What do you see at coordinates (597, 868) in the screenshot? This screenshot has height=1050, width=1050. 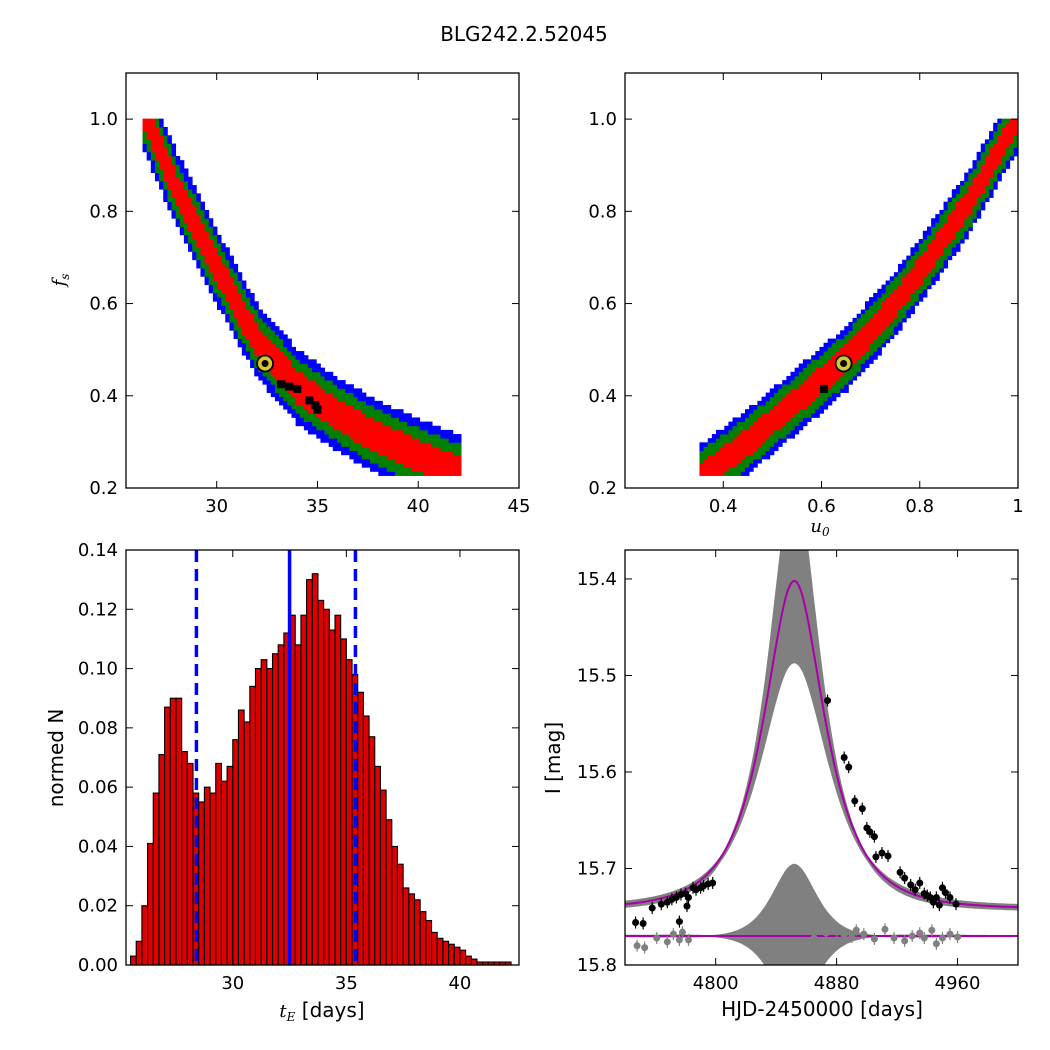 I see `lightcurve-ytick-label: 15.7` at bounding box center [597, 868].